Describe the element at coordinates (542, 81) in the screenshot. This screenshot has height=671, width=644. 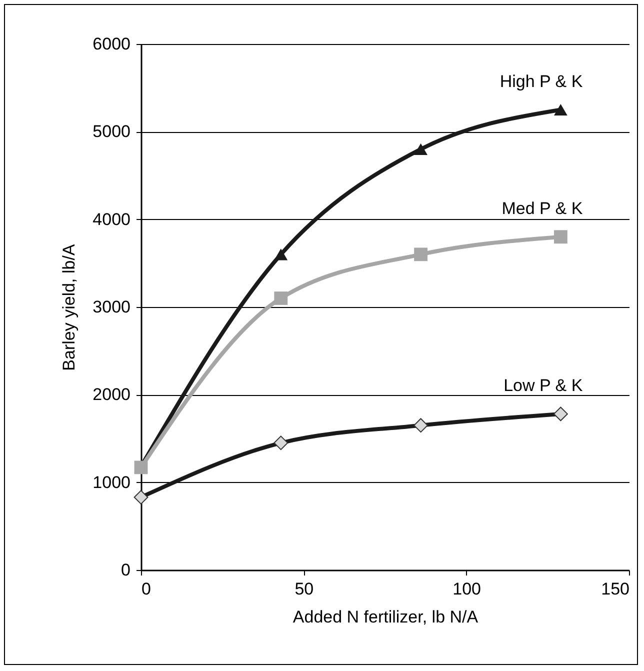
I see `series-label: High P & K` at that location.